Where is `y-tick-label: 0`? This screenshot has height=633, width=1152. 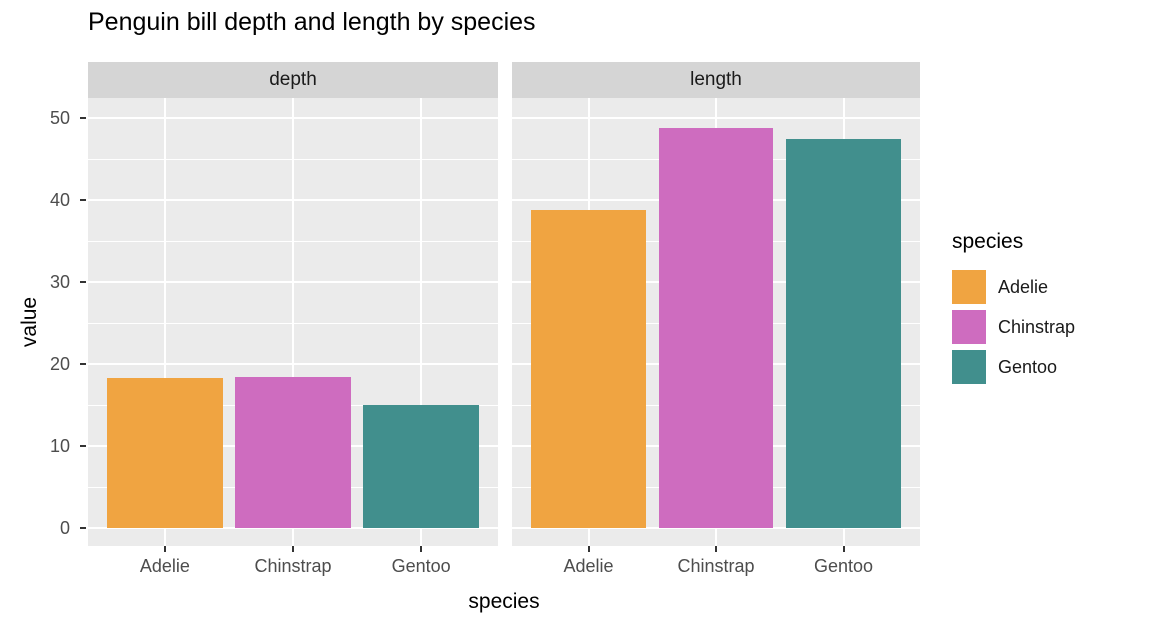
y-tick-label: 0 is located at coordinates (64, 528).